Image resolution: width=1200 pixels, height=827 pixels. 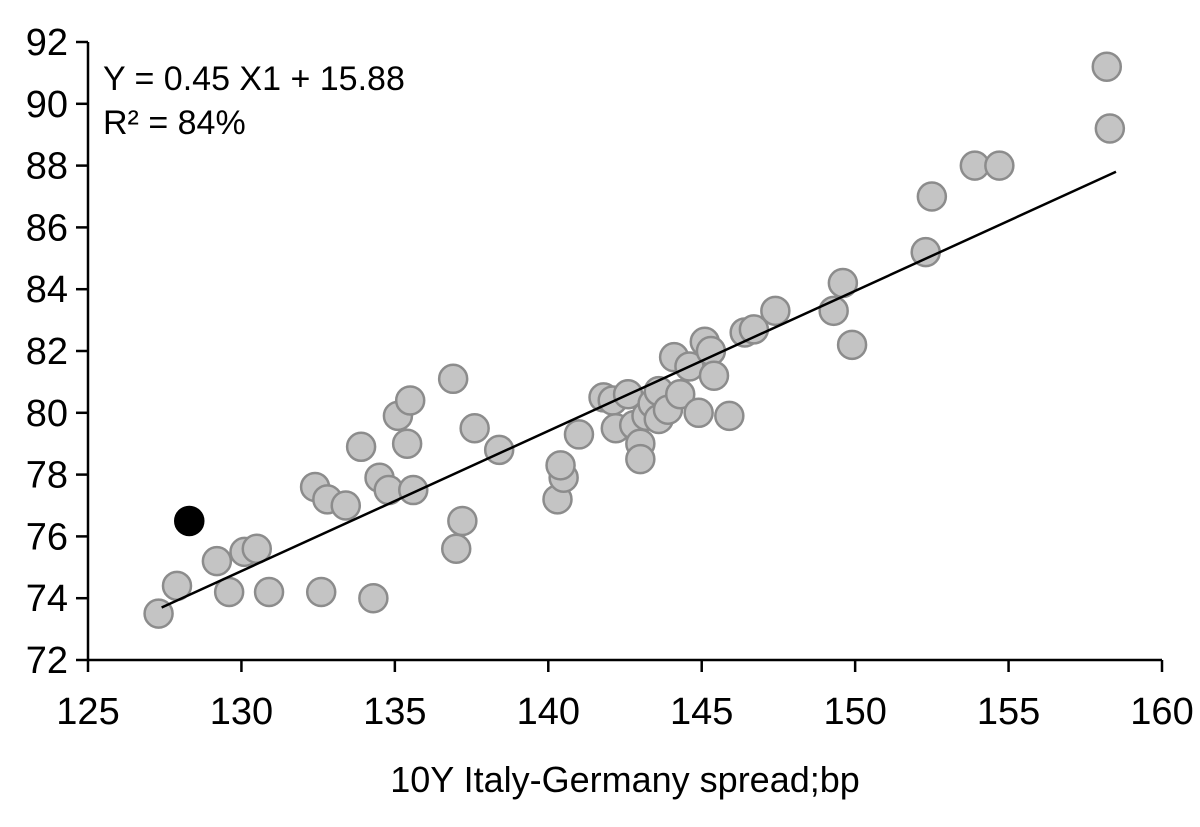 What do you see at coordinates (394, 712) in the screenshot?
I see `x-tick-label: 135` at bounding box center [394, 712].